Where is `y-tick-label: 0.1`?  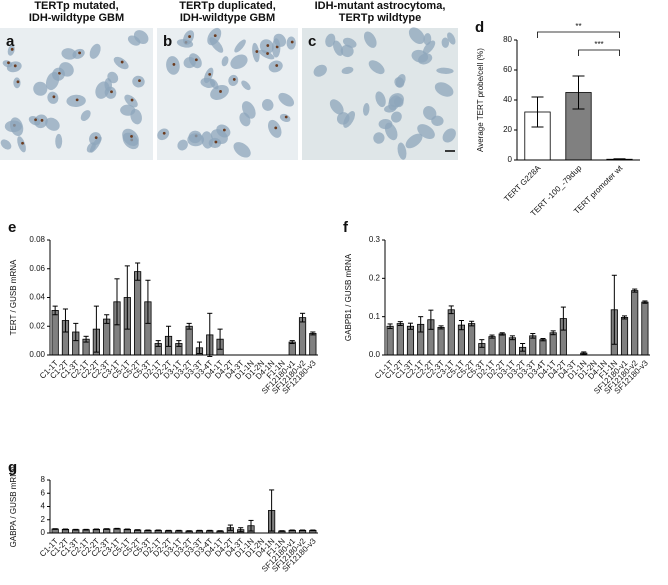
y-tick-label: 0.1 is located at coordinates (375, 316).